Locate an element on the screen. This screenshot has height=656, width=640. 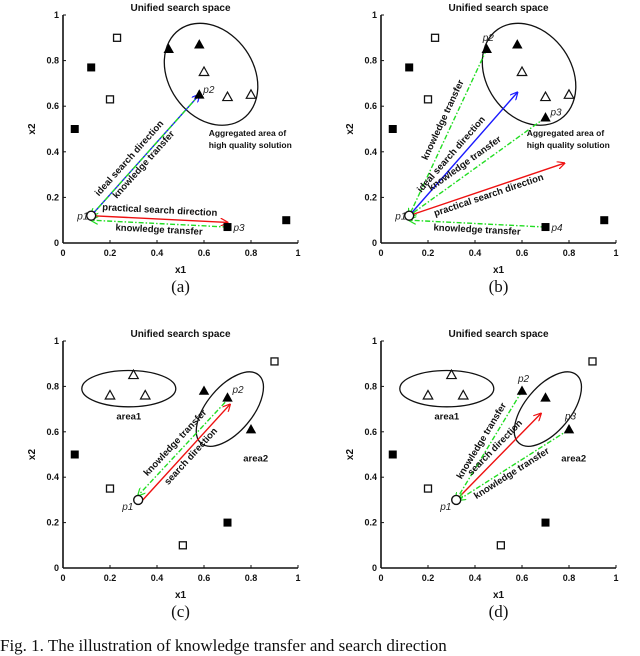
arrow-label: search direction is located at coordinates (191, 457).